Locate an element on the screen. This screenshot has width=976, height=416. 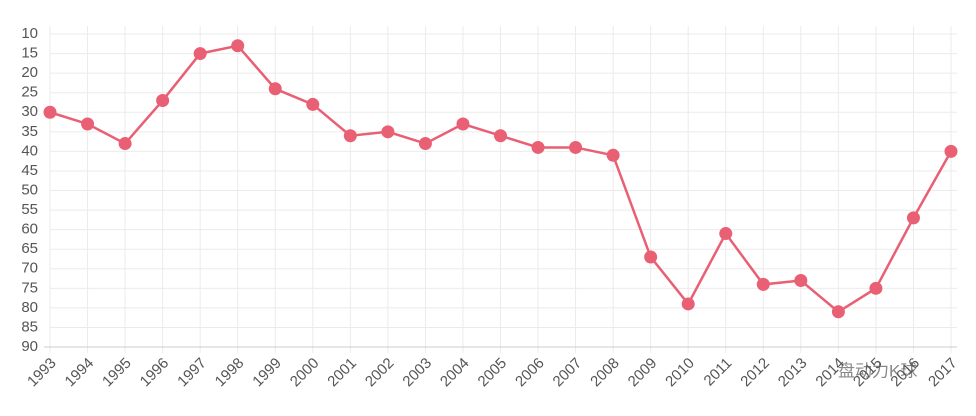
y-tick-label: 15 is located at coordinates (29, 53).